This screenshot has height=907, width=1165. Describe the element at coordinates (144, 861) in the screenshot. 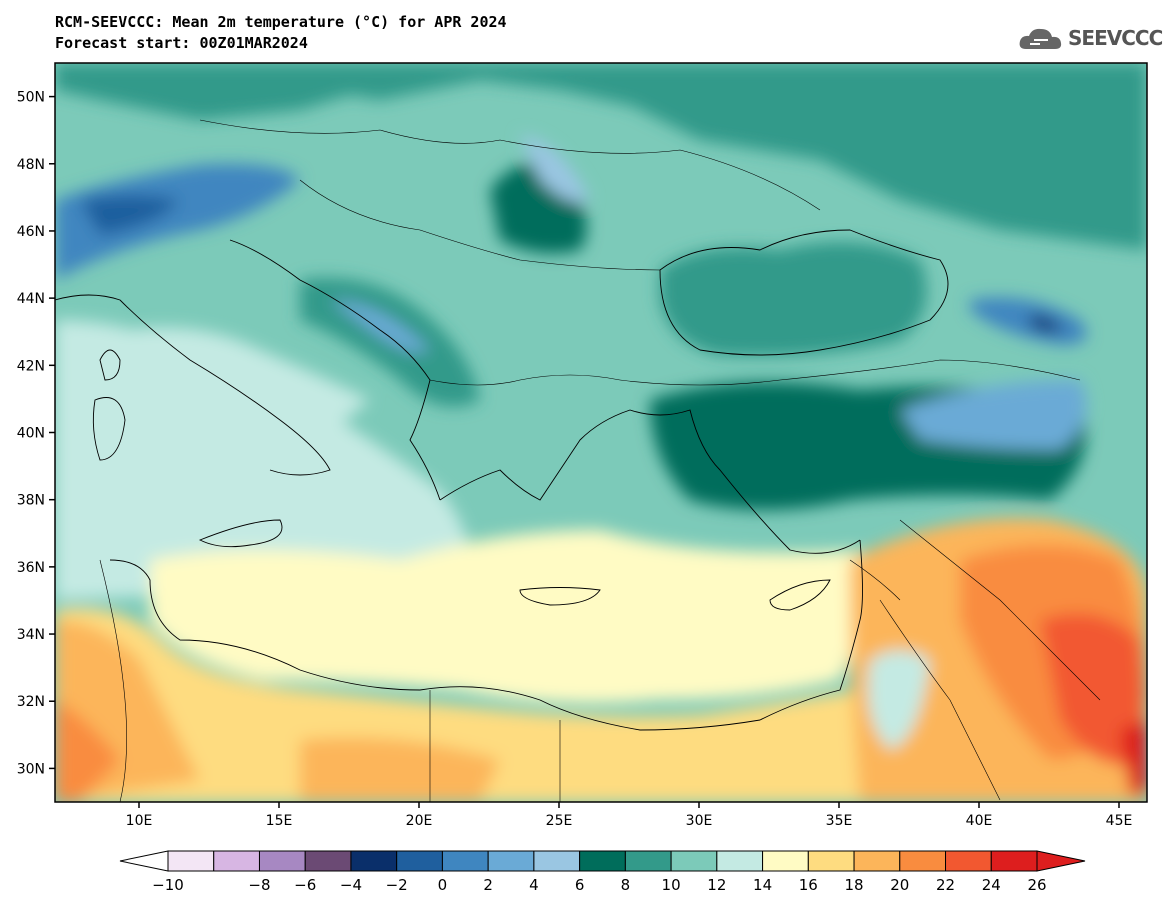

I see `colorbar-under-arrow` at that location.